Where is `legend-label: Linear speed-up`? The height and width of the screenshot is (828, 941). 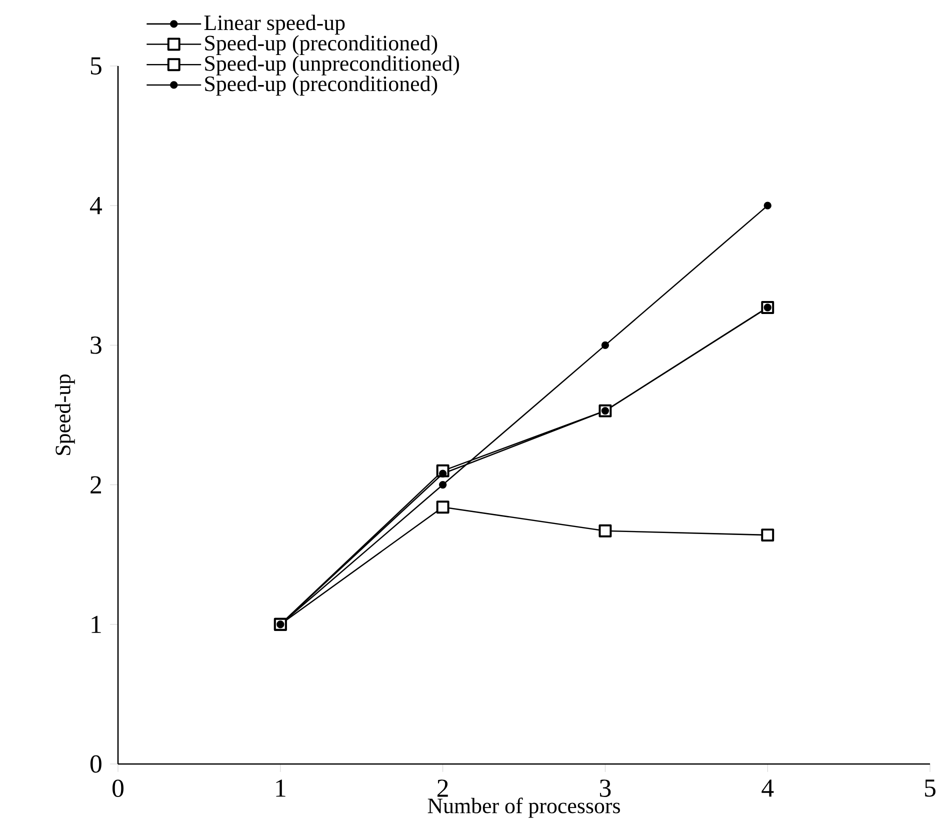 legend-label: Linear speed-up is located at coordinates (274, 24).